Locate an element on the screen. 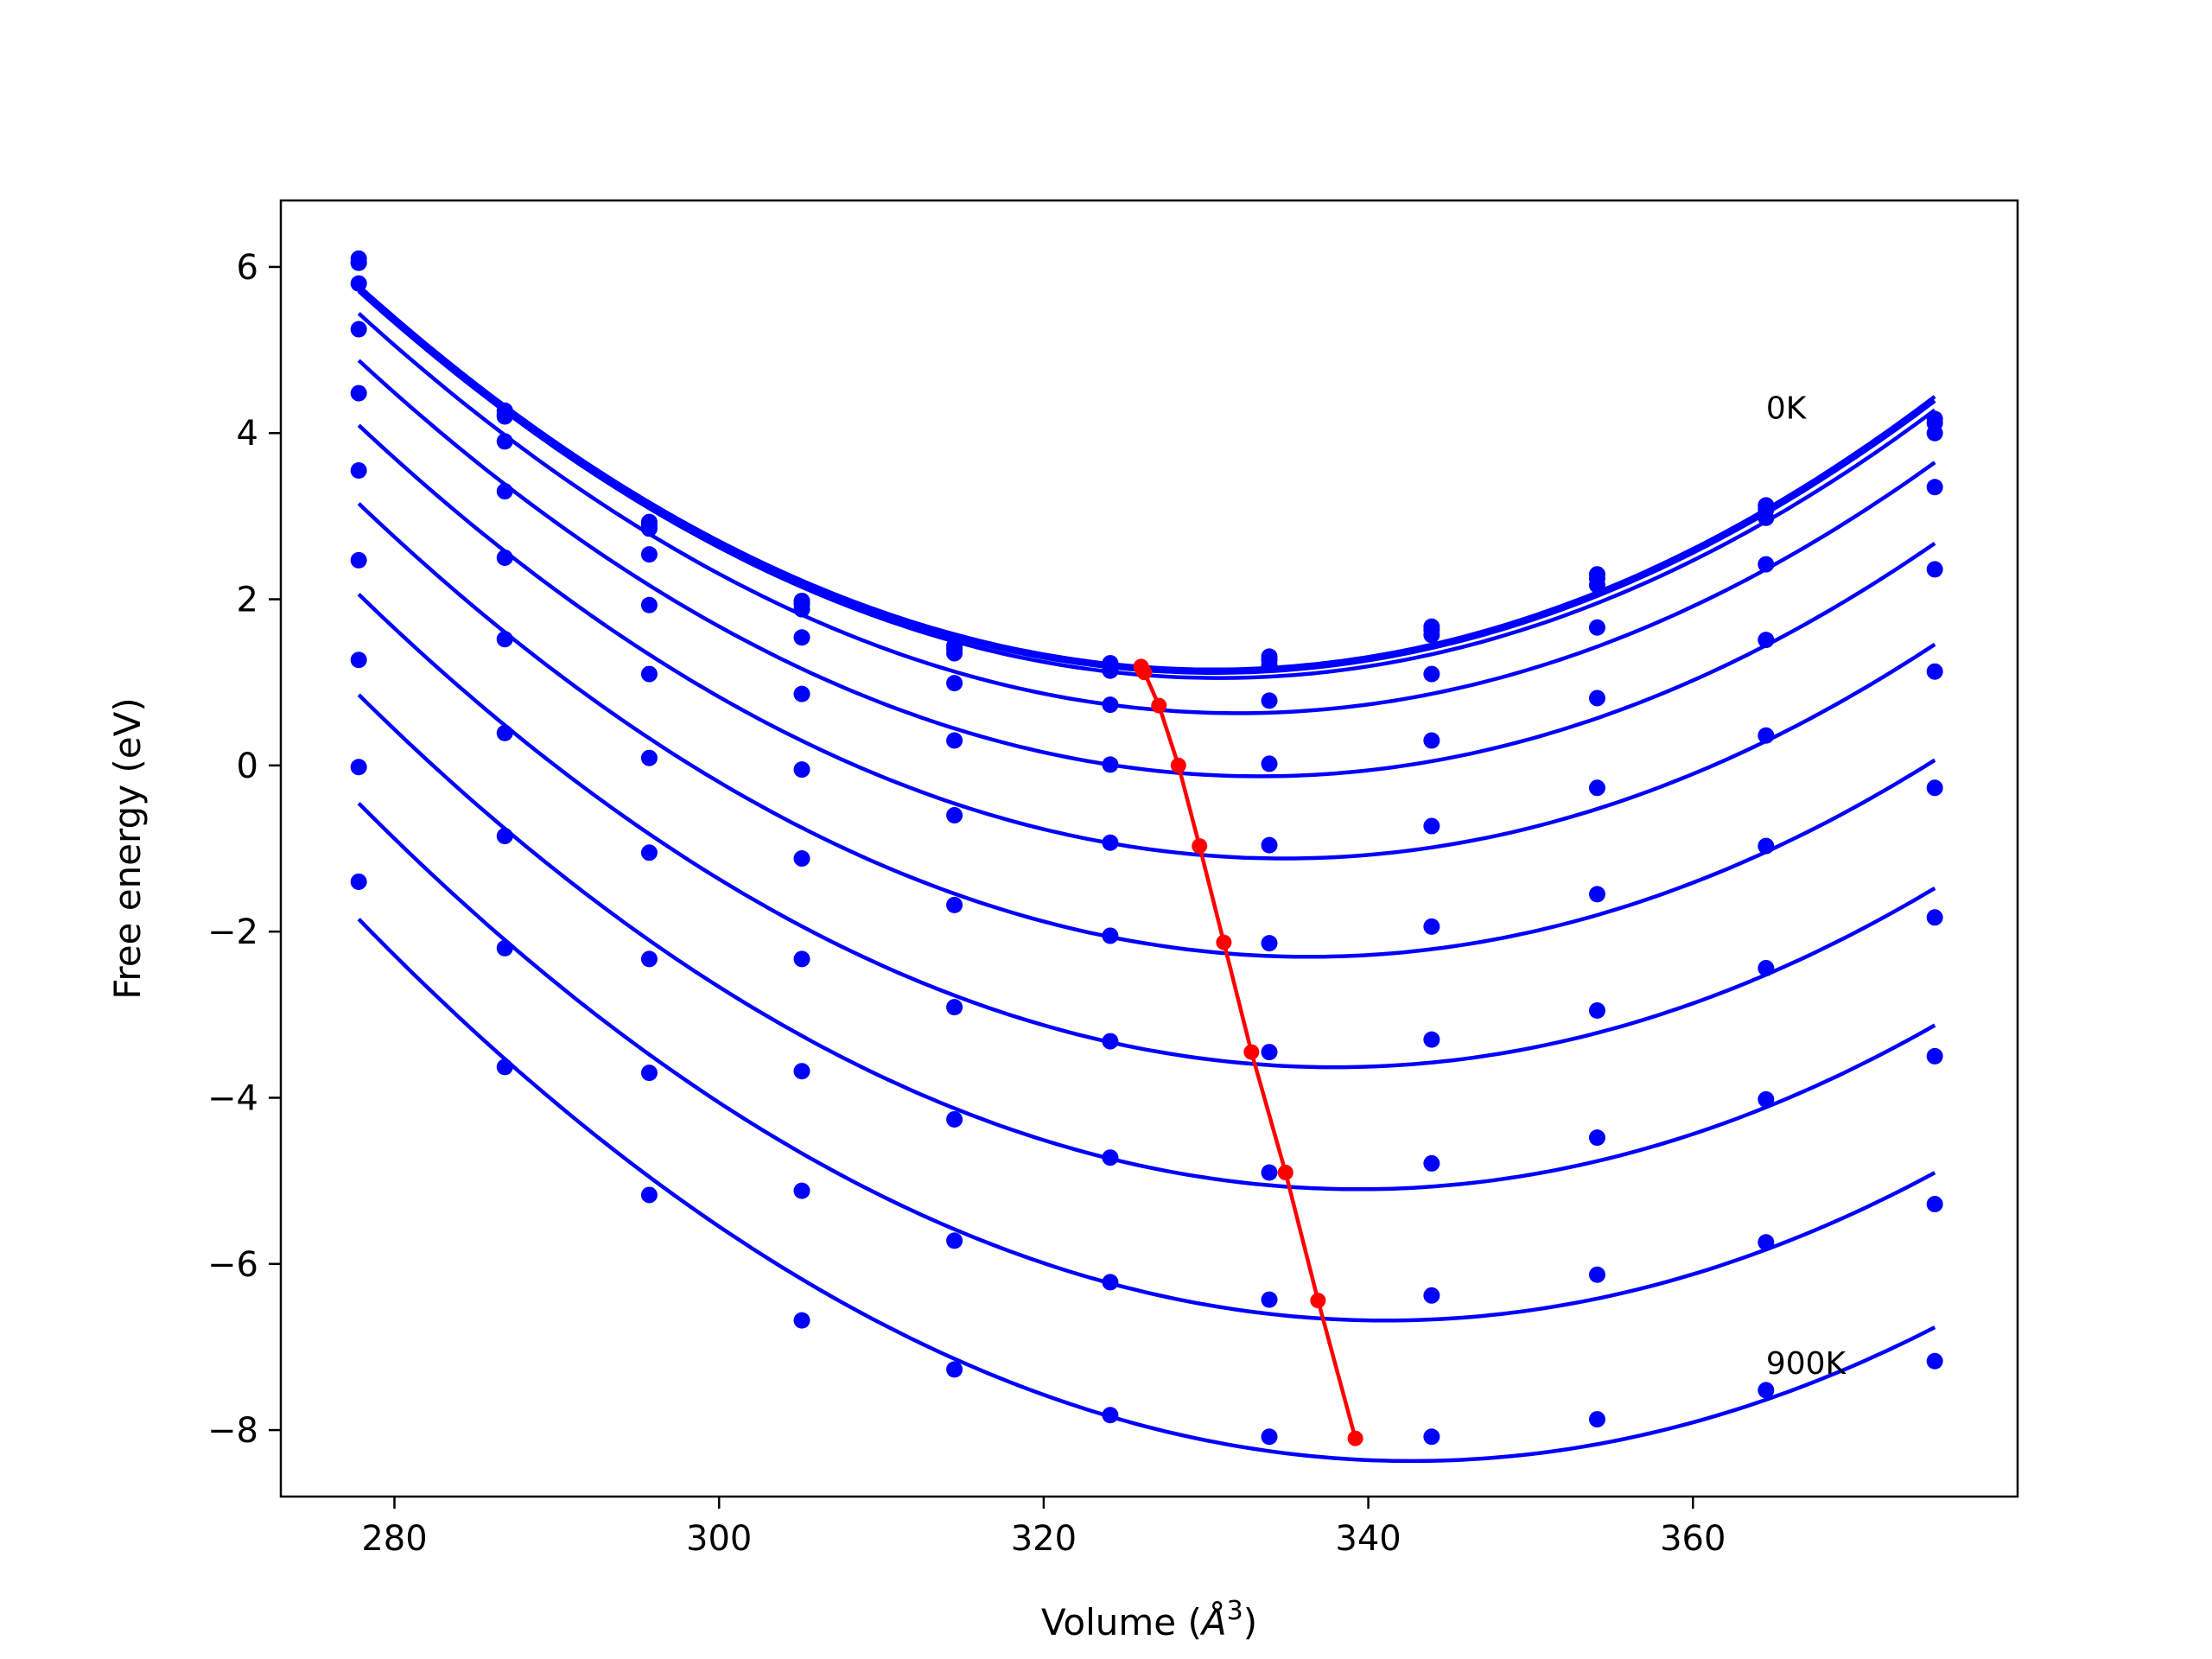 The image size is (2212, 1659). x-tick-label: 300 is located at coordinates (719, 1539).